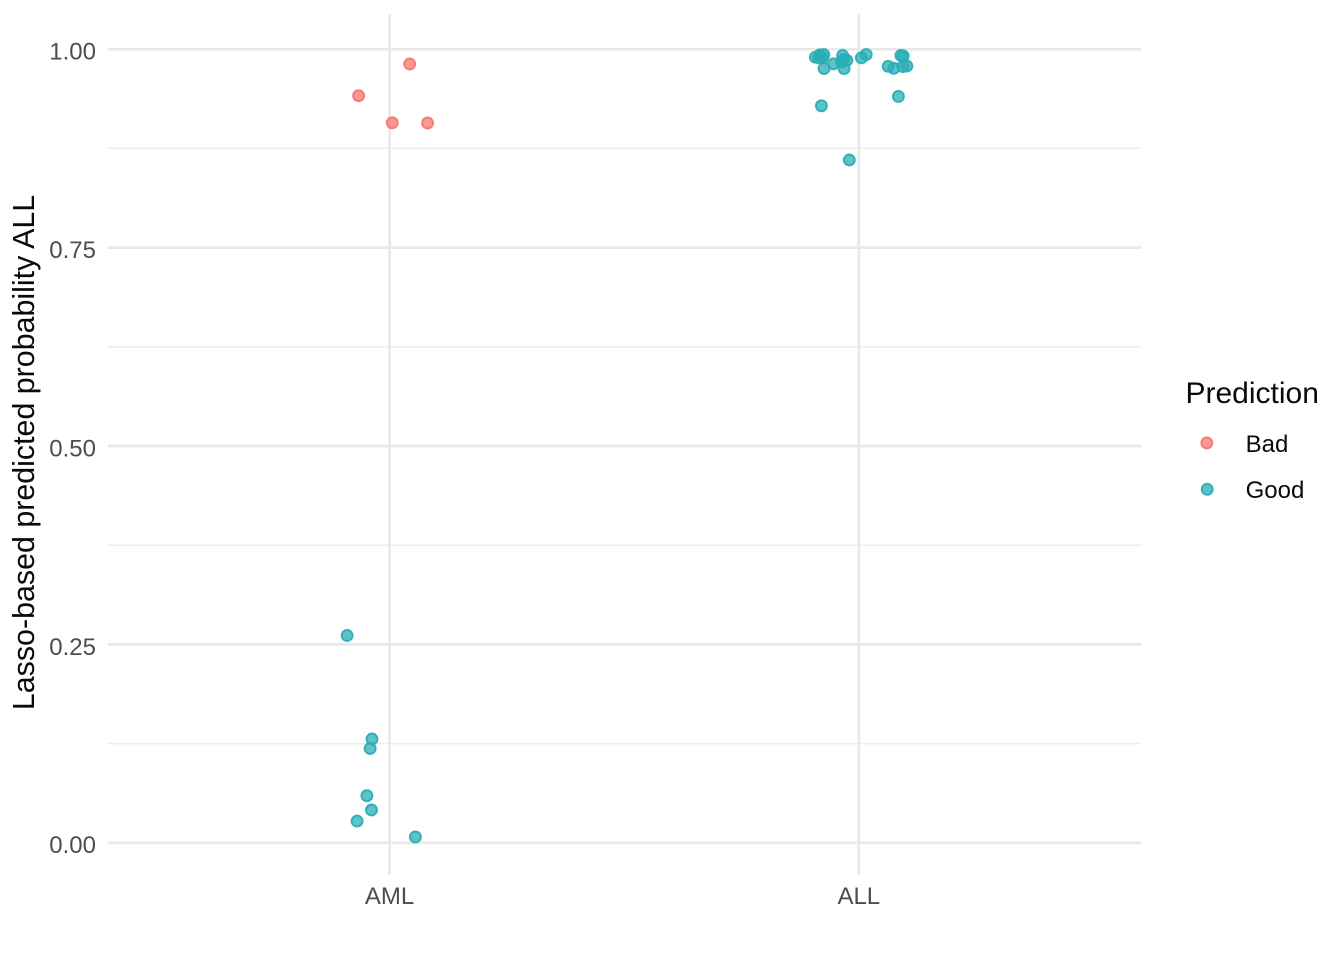 Image resolution: width=1344 pixels, height=965 pixels. Describe the element at coordinates (1252, 393) in the screenshot. I see `svg-text: Prediction` at that location.